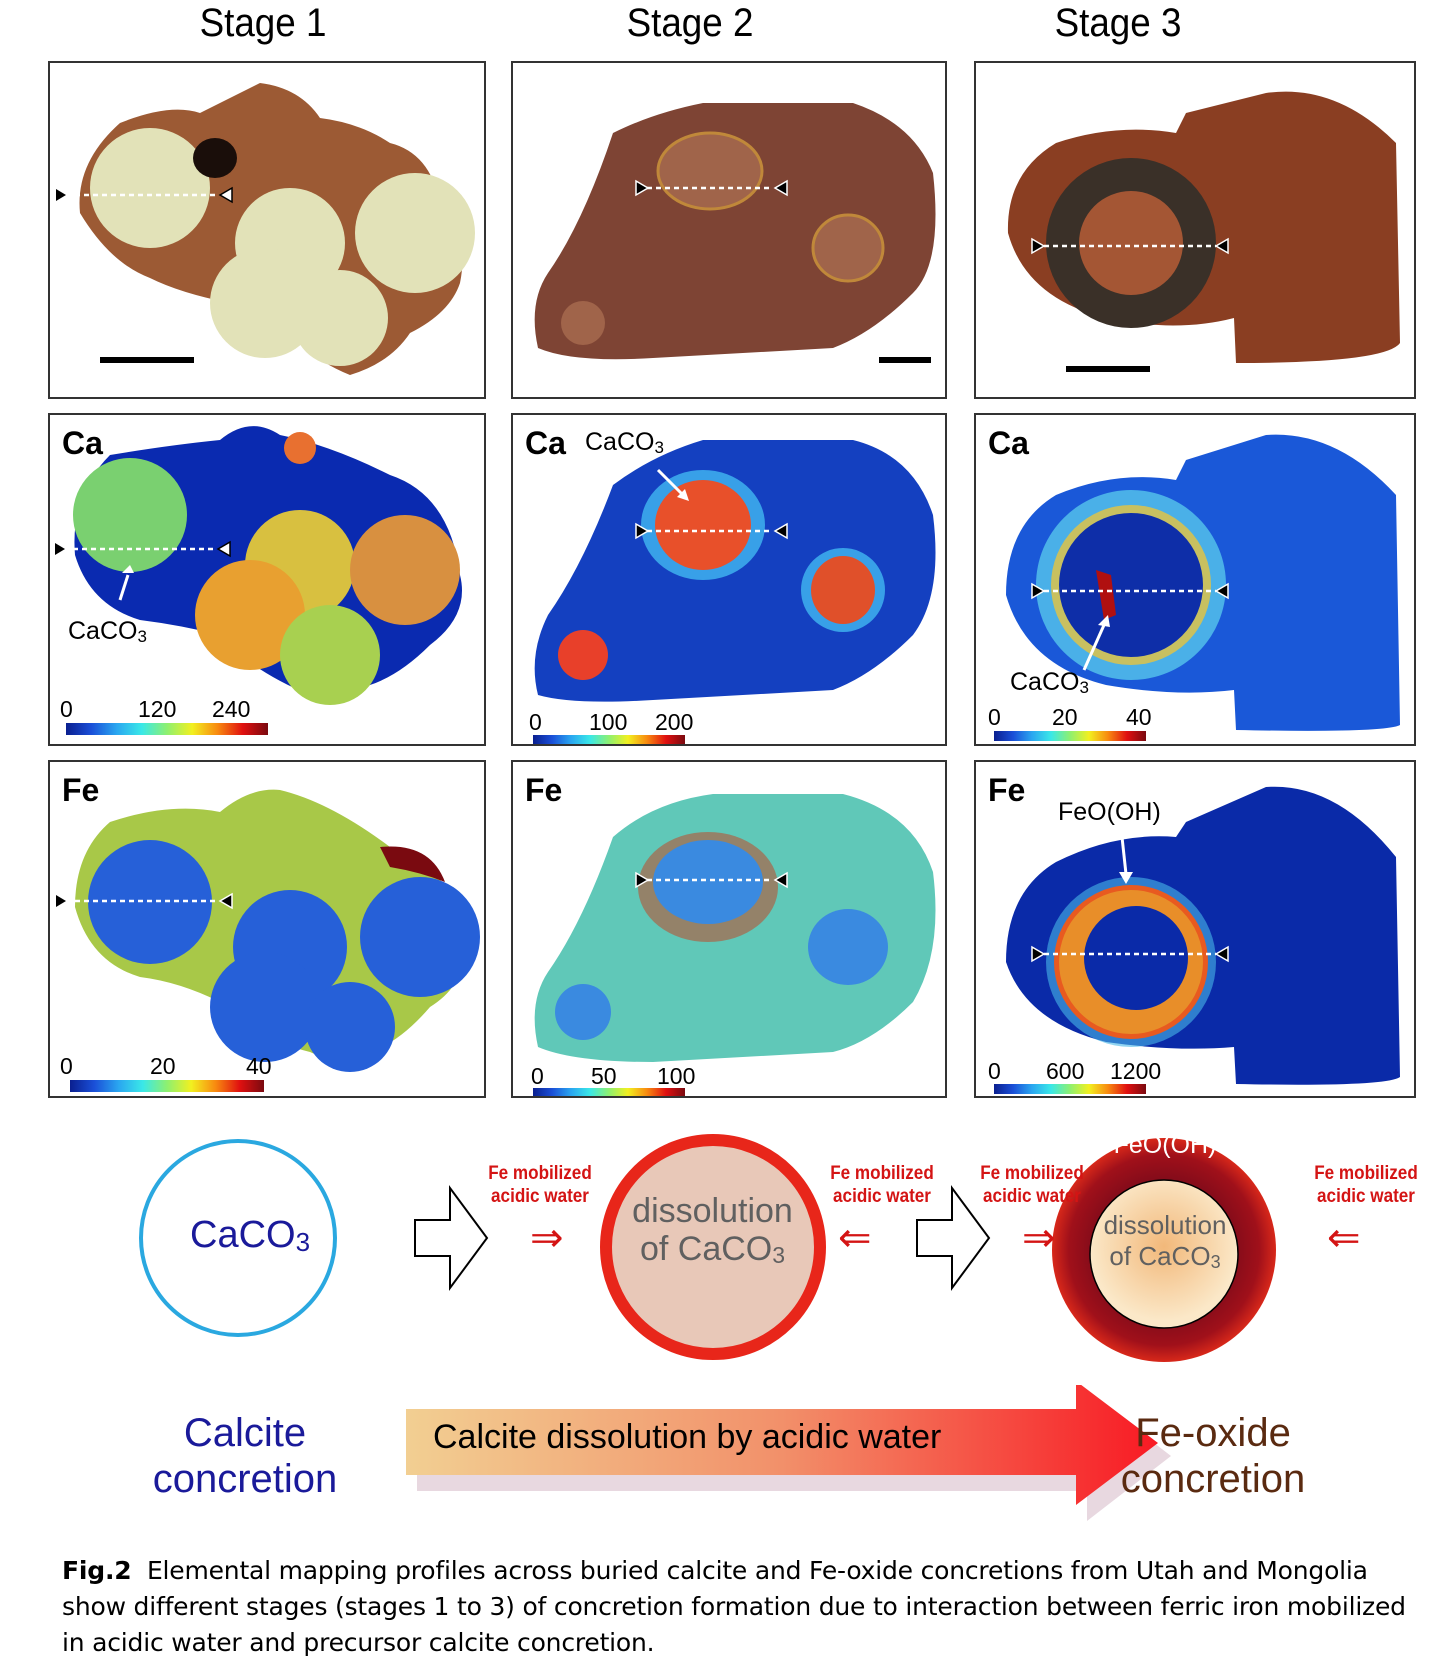  I want to click on stage-2-photo-panel, so click(729, 230).